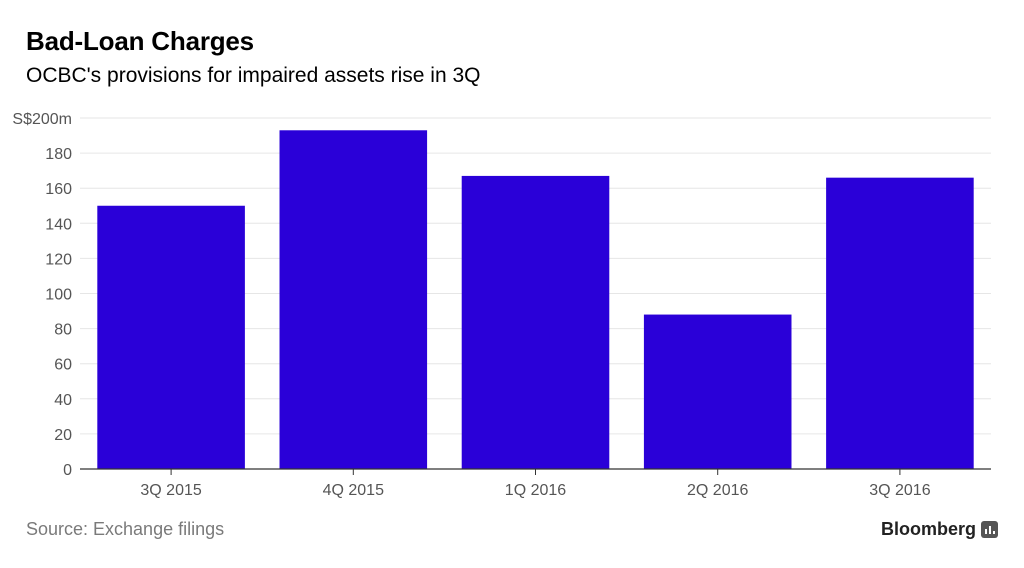 The image size is (1024, 568). Describe the element at coordinates (58, 224) in the screenshot. I see `y-tick-label: 140` at that location.